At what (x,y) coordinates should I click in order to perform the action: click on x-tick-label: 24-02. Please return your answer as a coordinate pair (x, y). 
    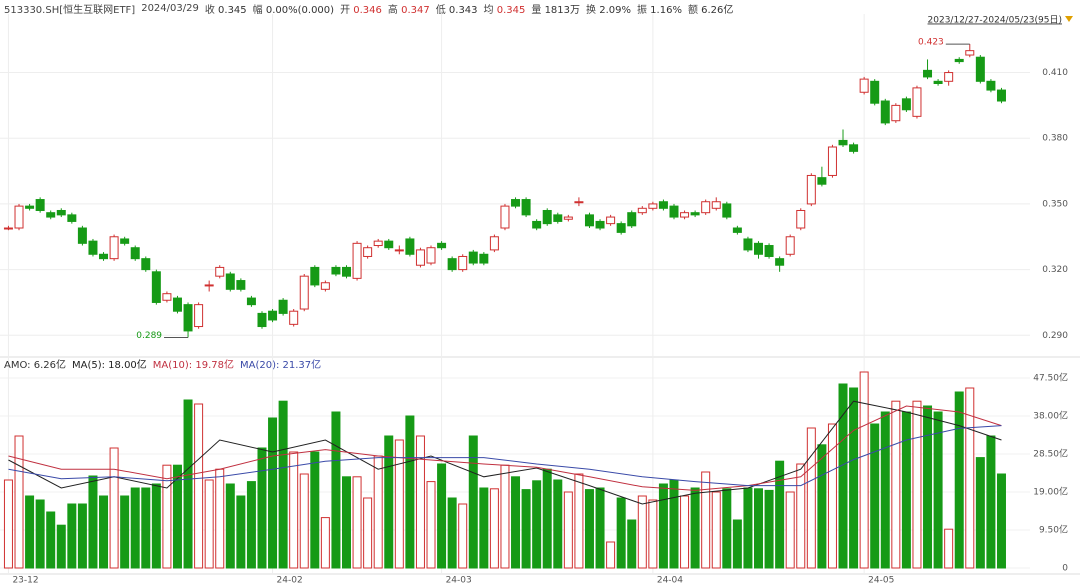
    Looking at the image, I should click on (290, 581).